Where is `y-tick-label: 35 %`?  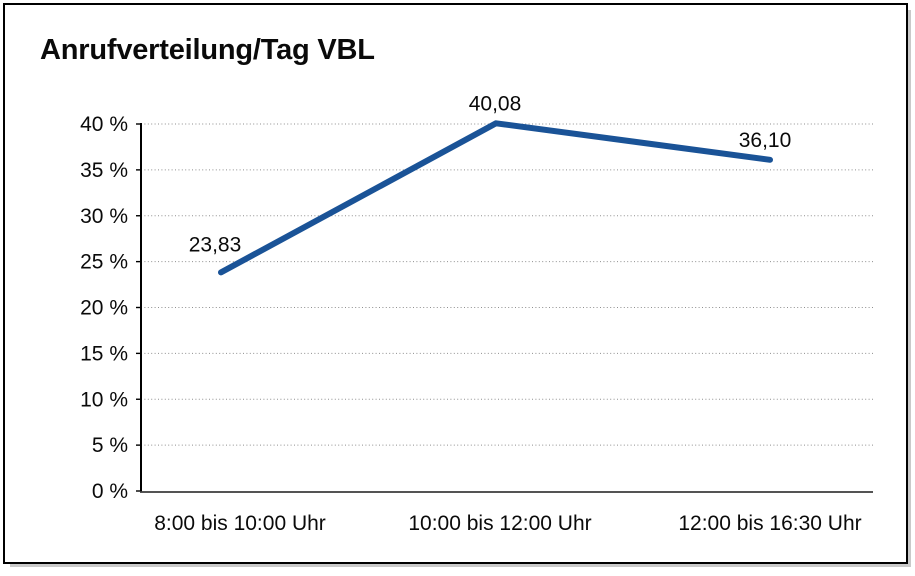
y-tick-label: 35 % is located at coordinates (104, 170).